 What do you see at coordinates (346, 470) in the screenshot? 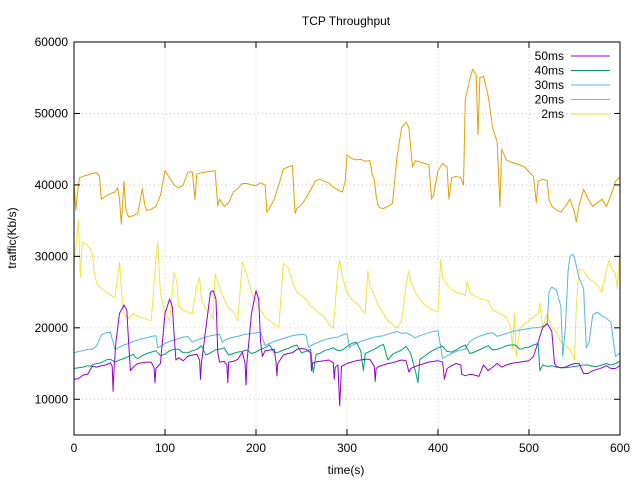
I see `x-axis-label: time(s)` at bounding box center [346, 470].